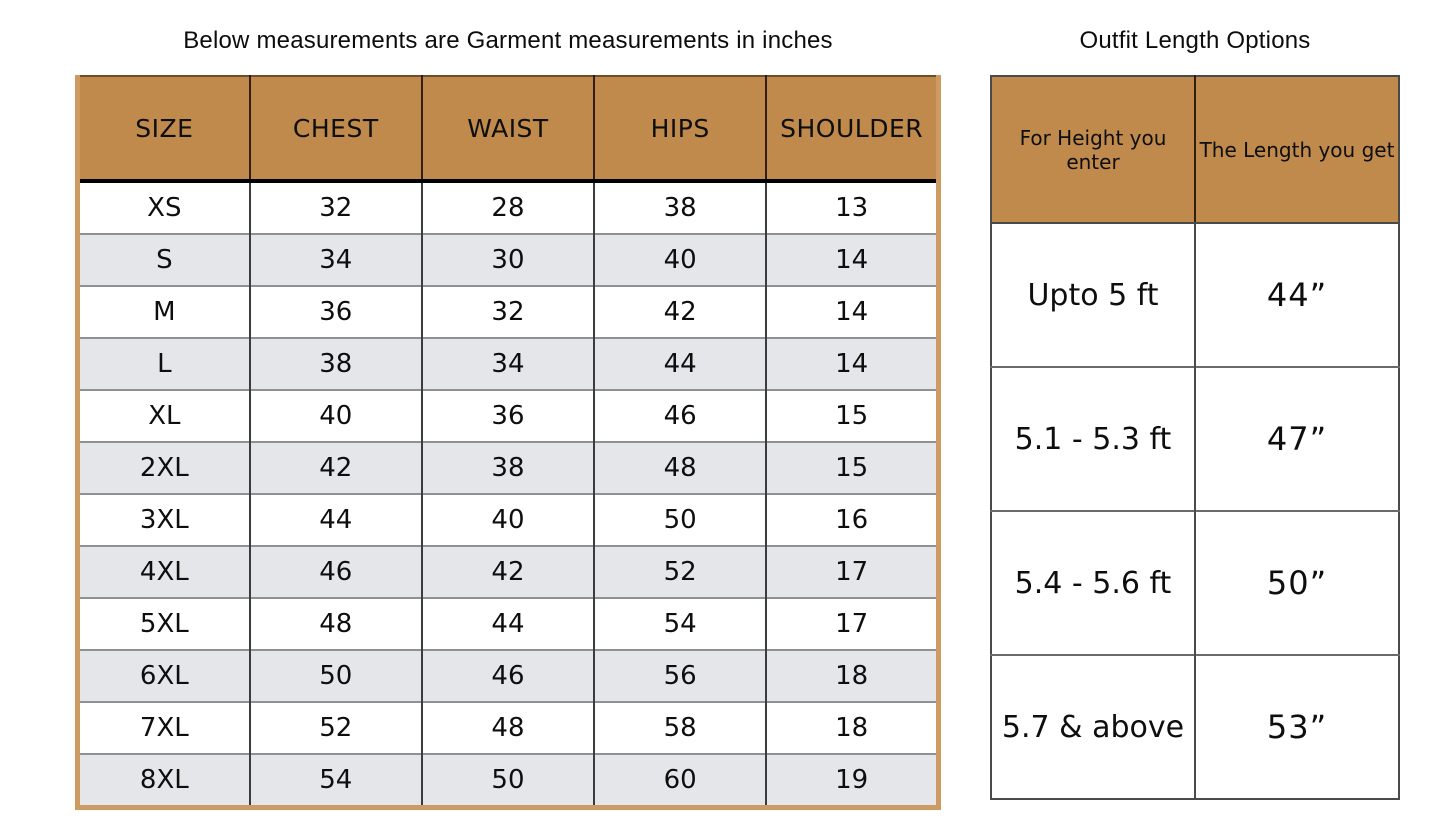  What do you see at coordinates (680, 311) in the screenshot?
I see `hips-cell: 42` at bounding box center [680, 311].